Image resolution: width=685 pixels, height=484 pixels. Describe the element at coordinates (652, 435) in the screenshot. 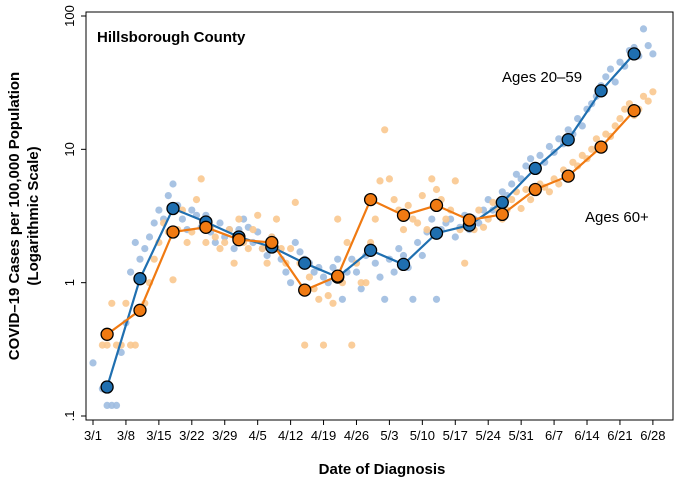

I see `x-tick-label-17: 6/28` at that location.